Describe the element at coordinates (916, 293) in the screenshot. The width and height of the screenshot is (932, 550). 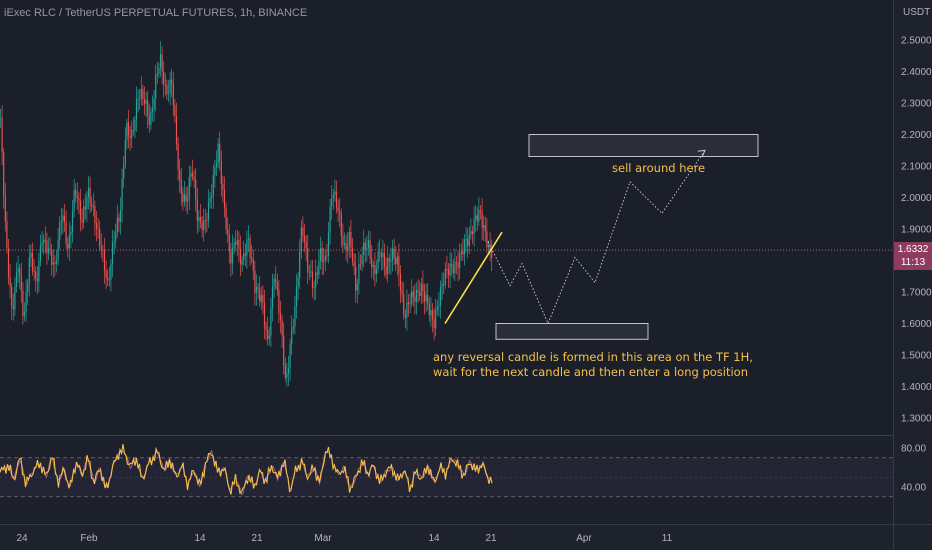
I see `price-tick-label: 1.7000` at that location.